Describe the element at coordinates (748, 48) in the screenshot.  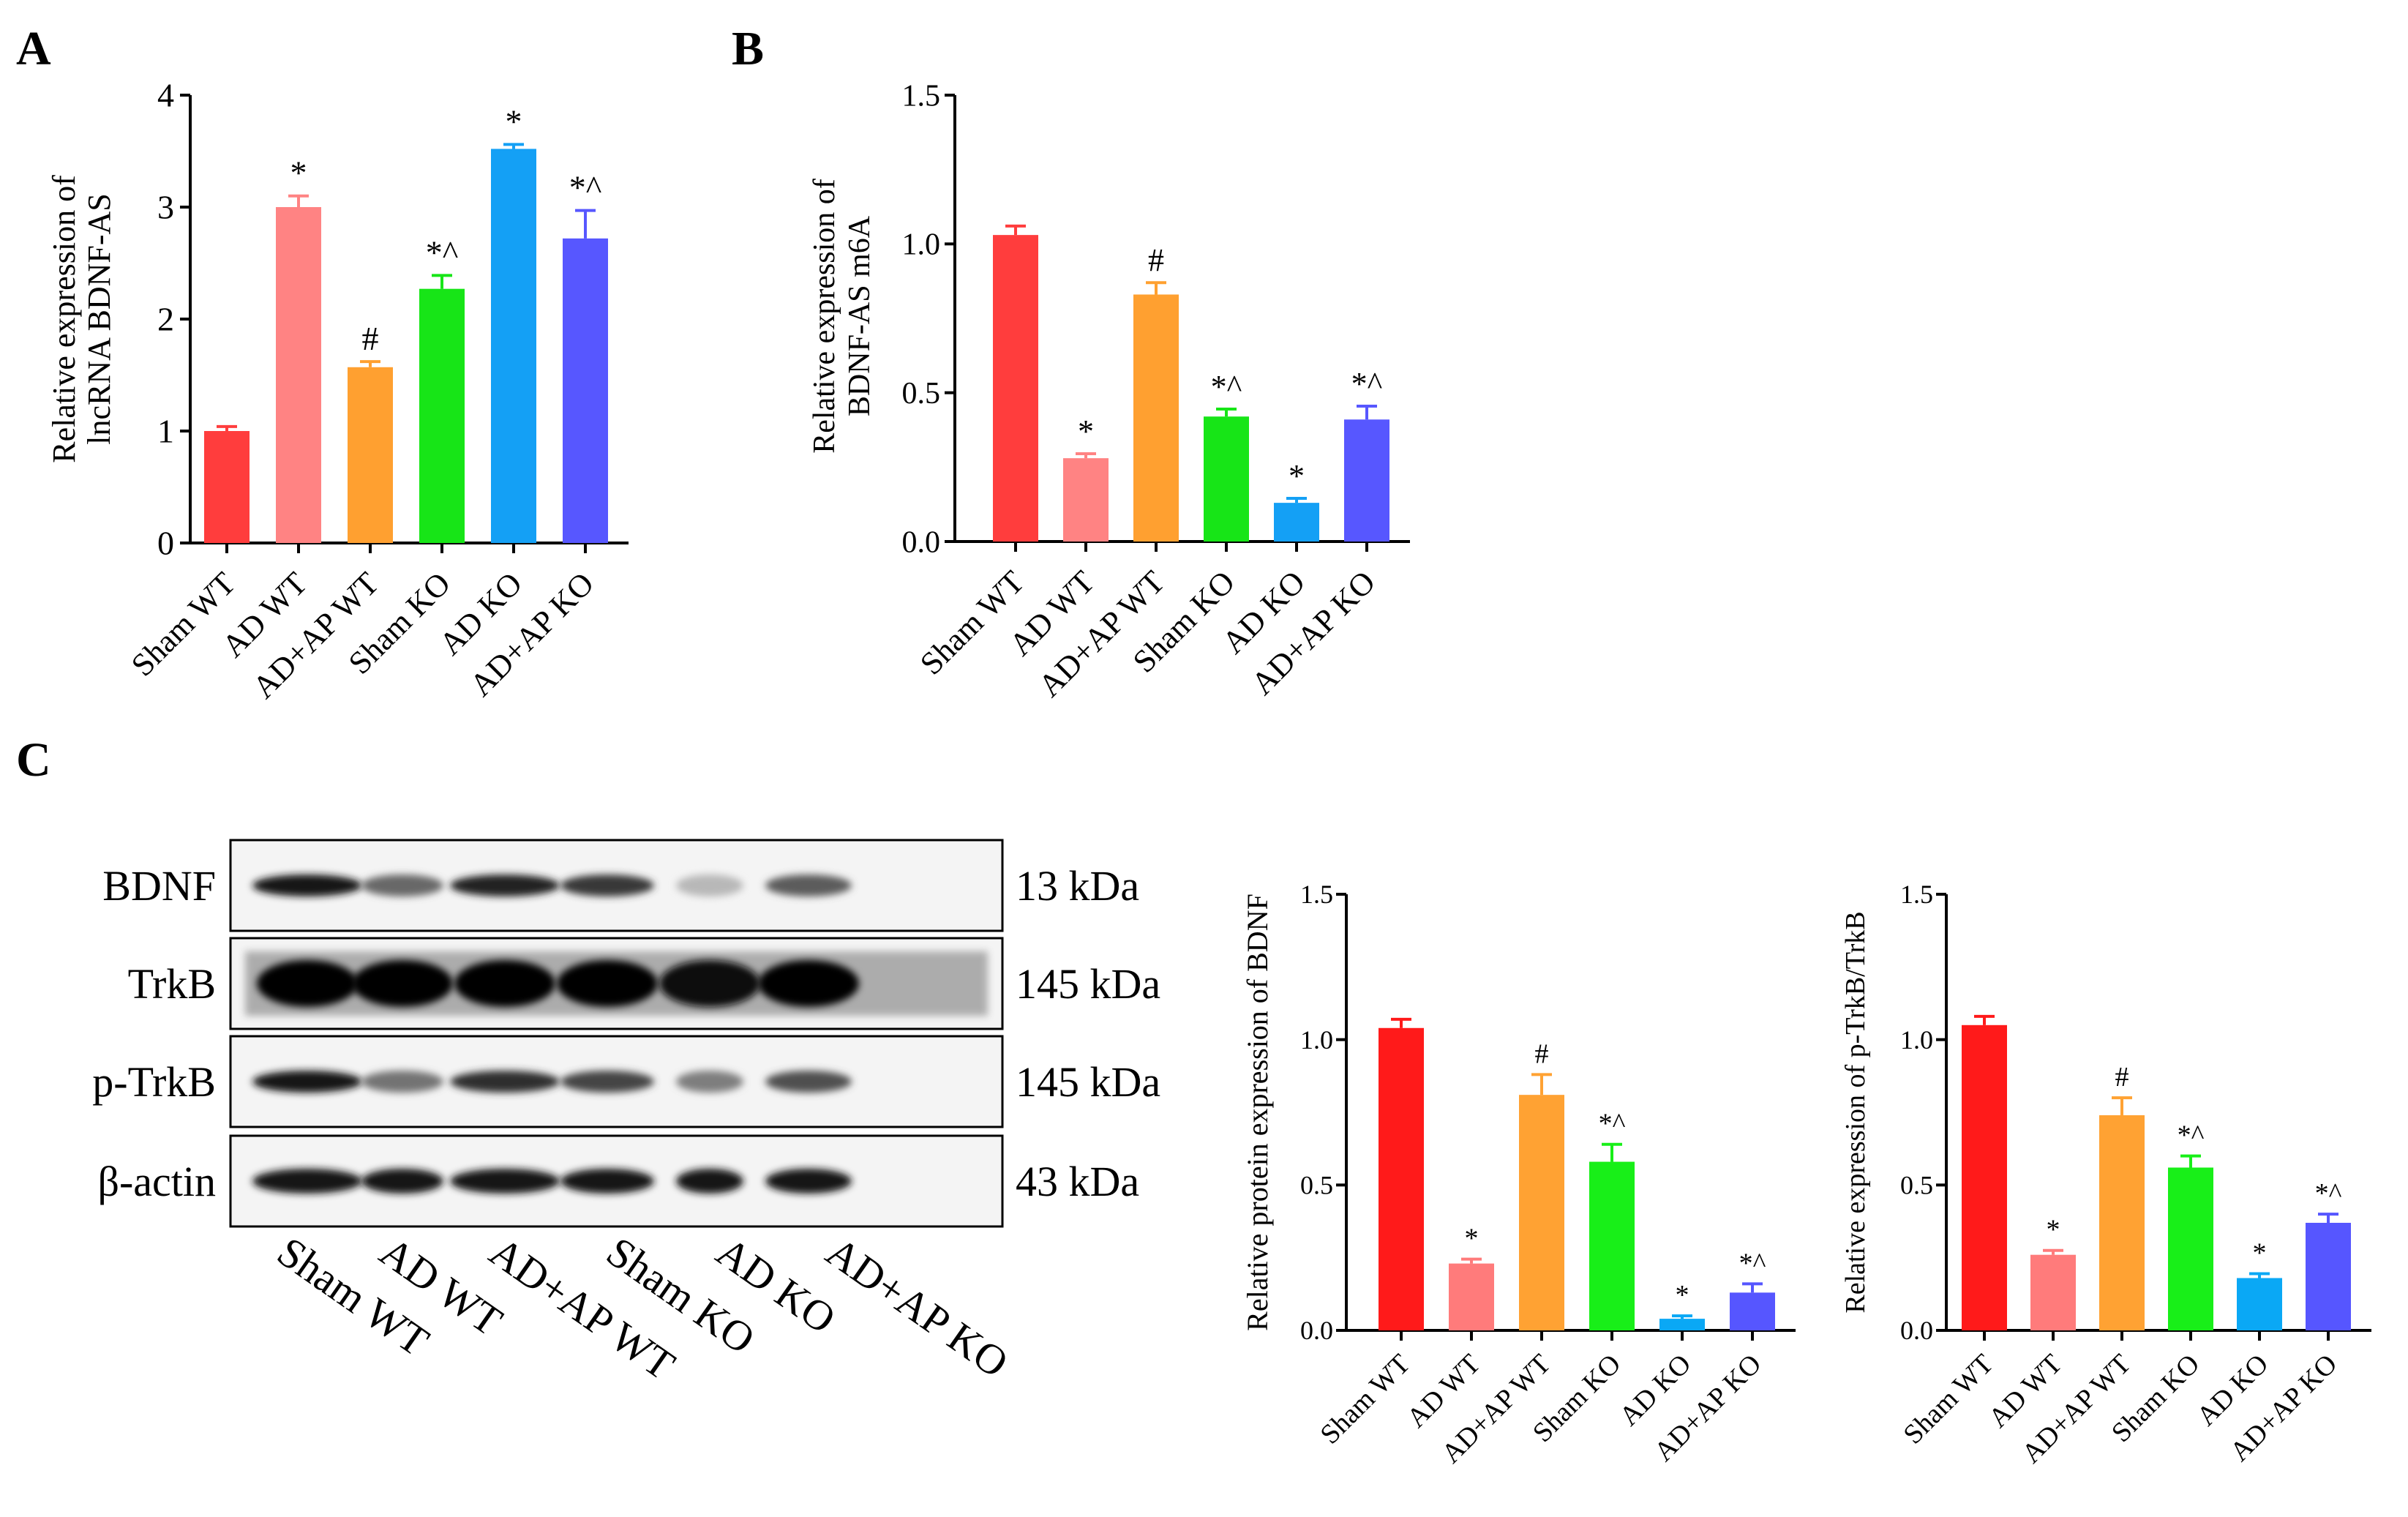
I see `panel-label-b: B` at that location.